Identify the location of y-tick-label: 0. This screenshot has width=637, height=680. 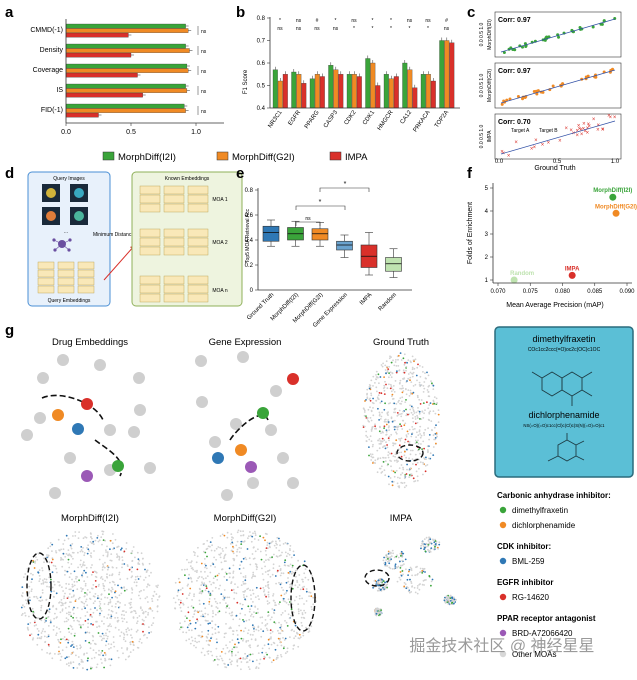
(252, 291).